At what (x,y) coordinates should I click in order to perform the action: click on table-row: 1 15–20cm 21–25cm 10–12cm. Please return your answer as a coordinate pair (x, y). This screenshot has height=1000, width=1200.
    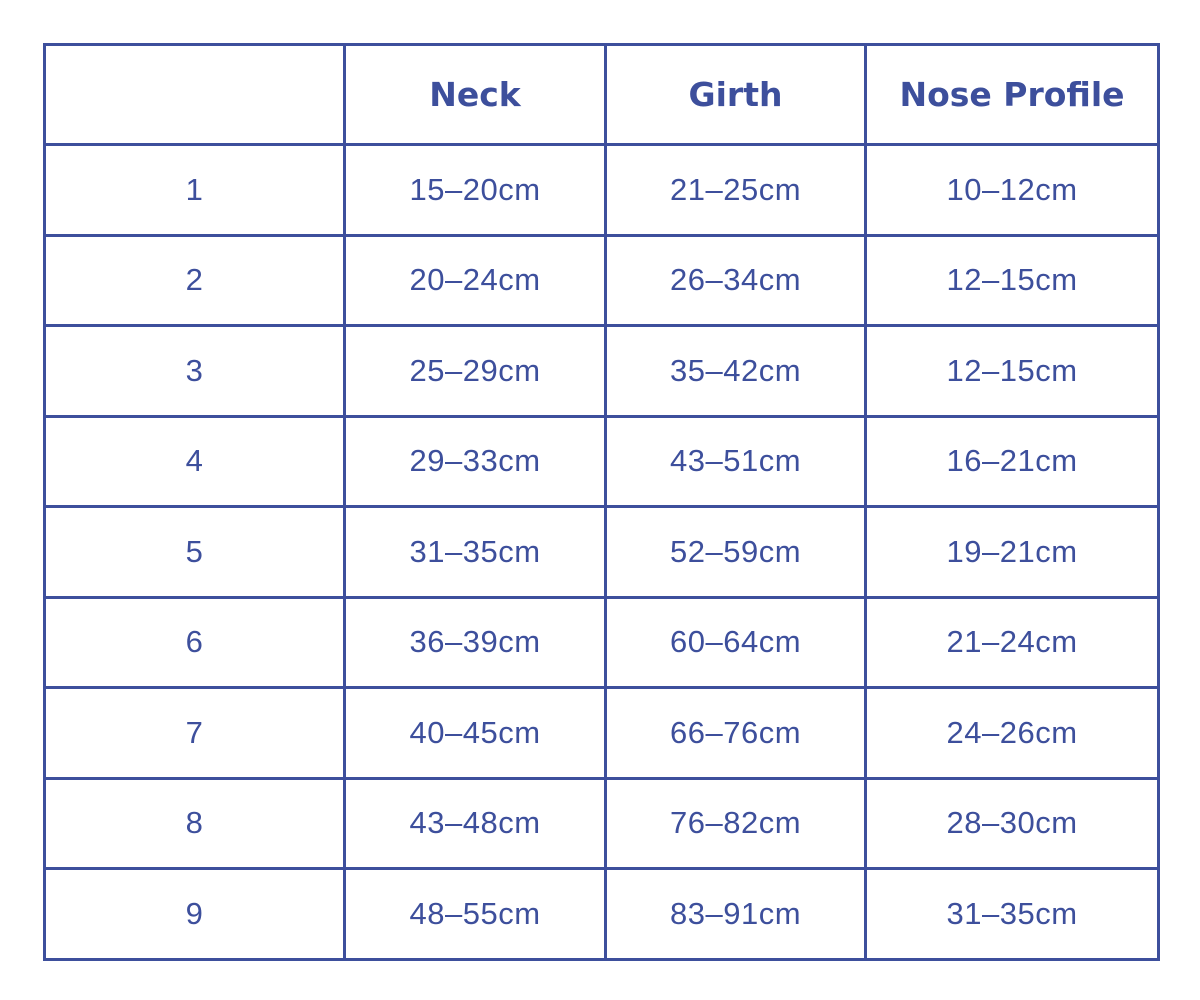
    Looking at the image, I should click on (601, 190).